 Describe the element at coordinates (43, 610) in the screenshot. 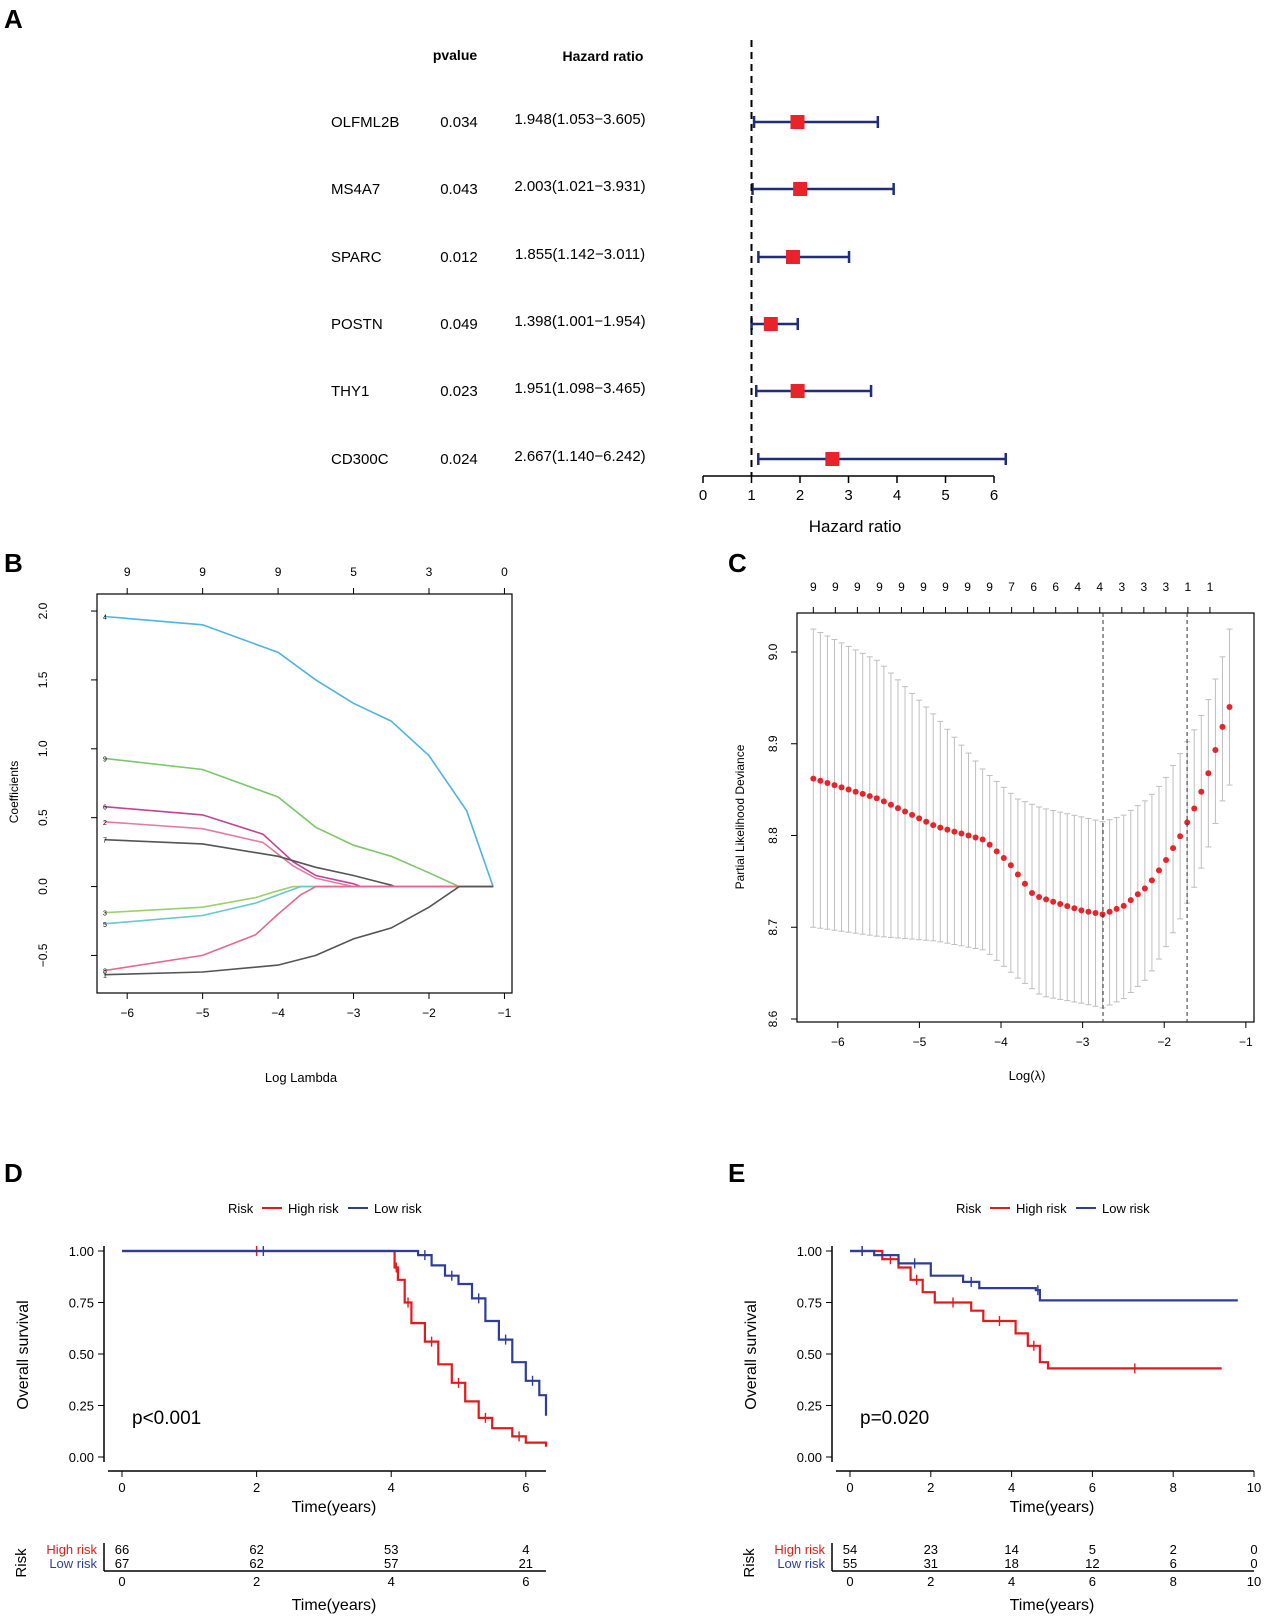

I see `y-tick-label: 2.0` at that location.